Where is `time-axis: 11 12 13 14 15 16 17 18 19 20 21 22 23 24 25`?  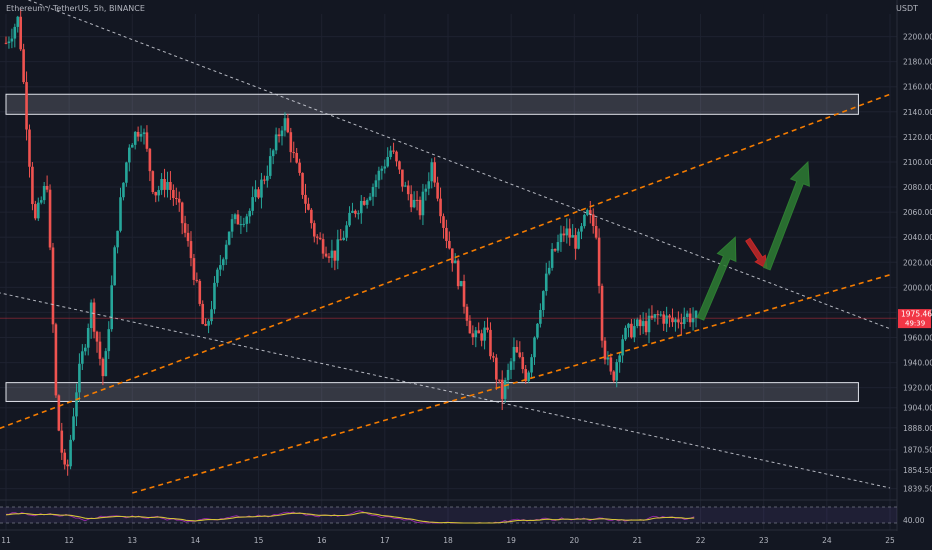 time-axis: 11 12 13 14 15 16 17 18 19 20 21 22 23 24 25 is located at coordinates (466, 540).